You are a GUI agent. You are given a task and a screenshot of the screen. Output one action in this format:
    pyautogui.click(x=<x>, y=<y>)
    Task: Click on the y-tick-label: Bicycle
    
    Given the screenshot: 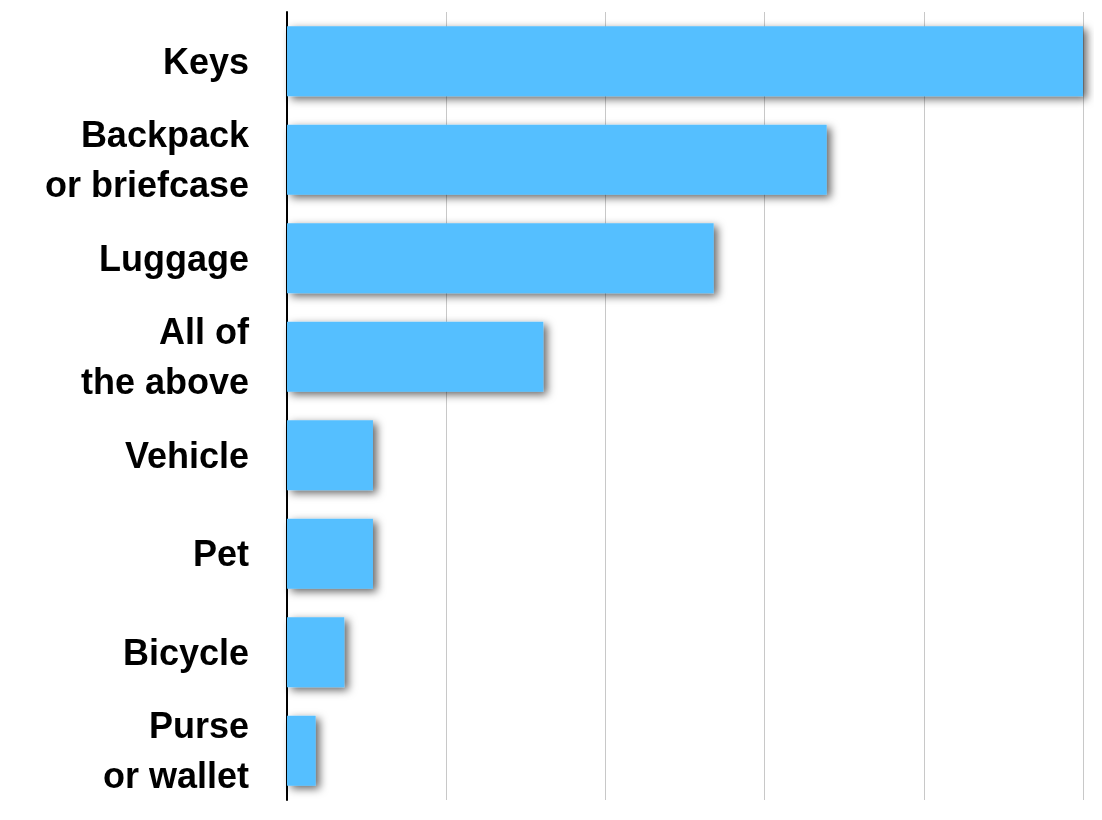 What is the action you would take?
    pyautogui.click(x=185, y=652)
    